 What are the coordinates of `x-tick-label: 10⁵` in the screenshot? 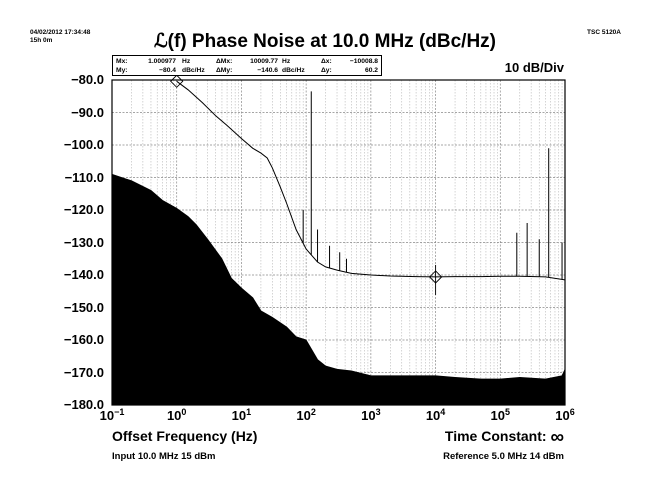 It's located at (500, 415).